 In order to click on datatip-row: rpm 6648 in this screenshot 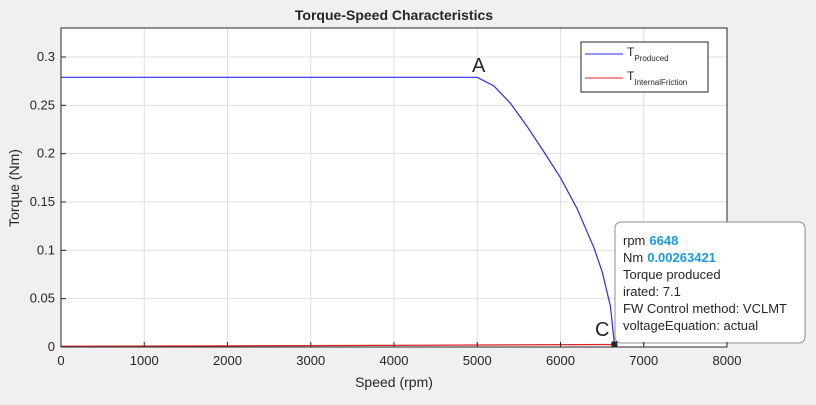, I will do `click(650, 240)`.